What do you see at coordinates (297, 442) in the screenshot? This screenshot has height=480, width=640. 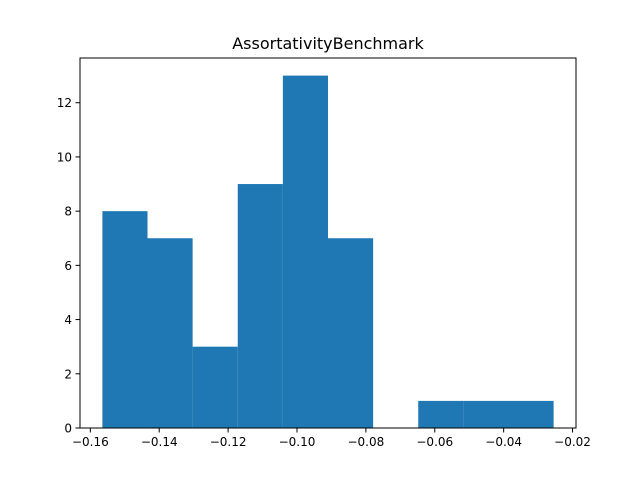 I see `x-tick-label: −0.10` at bounding box center [297, 442].